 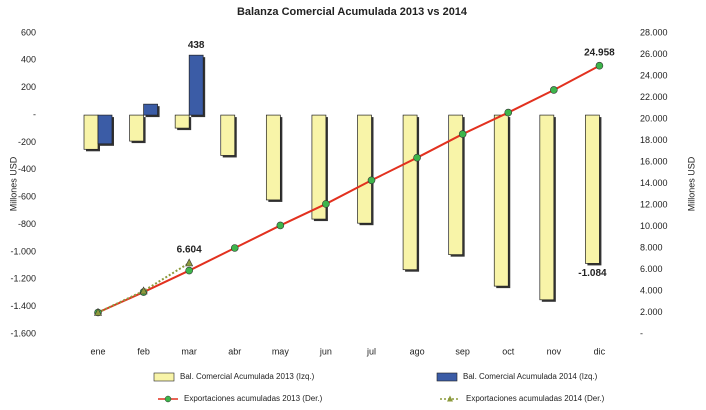 What do you see at coordinates (641, 333) in the screenshot?
I see `y2-tick-label: -` at bounding box center [641, 333].